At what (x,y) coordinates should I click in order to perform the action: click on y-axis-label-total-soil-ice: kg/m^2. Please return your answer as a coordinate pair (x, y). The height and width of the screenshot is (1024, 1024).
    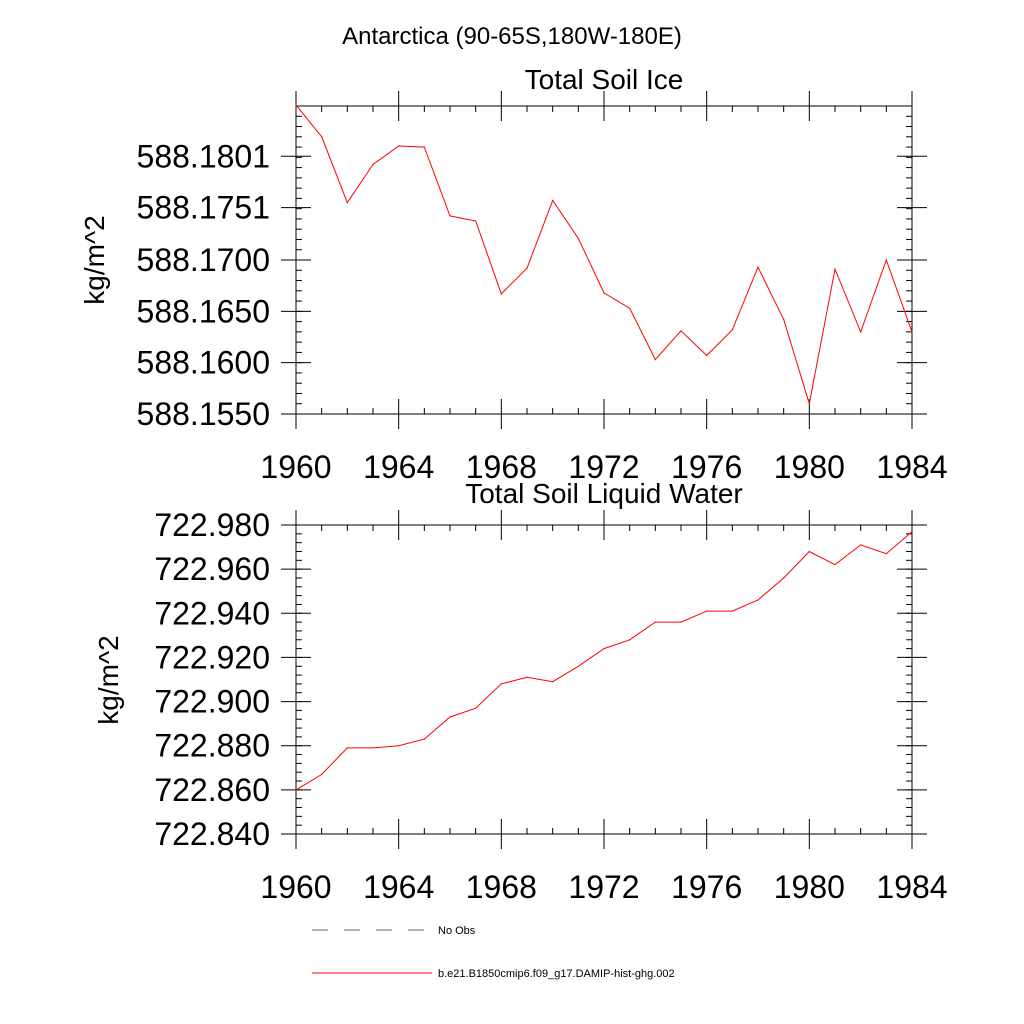
    Looking at the image, I should click on (94, 259).